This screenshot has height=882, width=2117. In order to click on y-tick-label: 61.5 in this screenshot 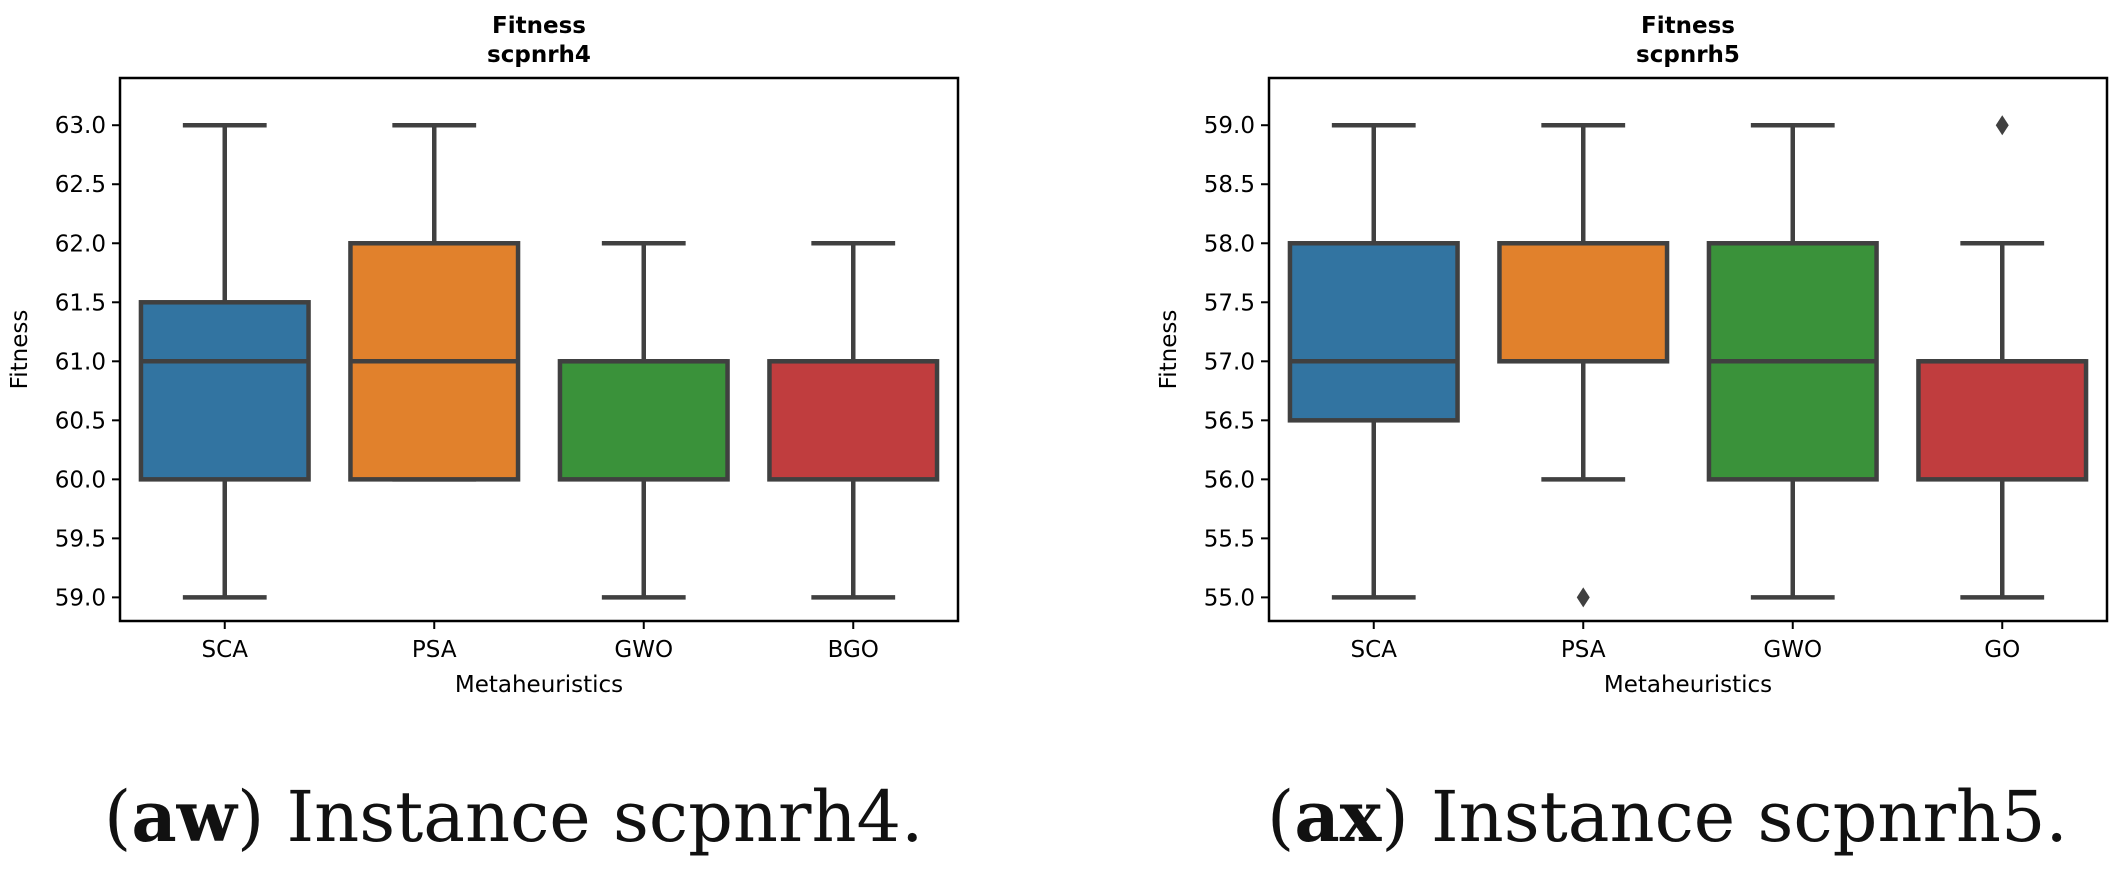, I will do `click(80, 303)`.